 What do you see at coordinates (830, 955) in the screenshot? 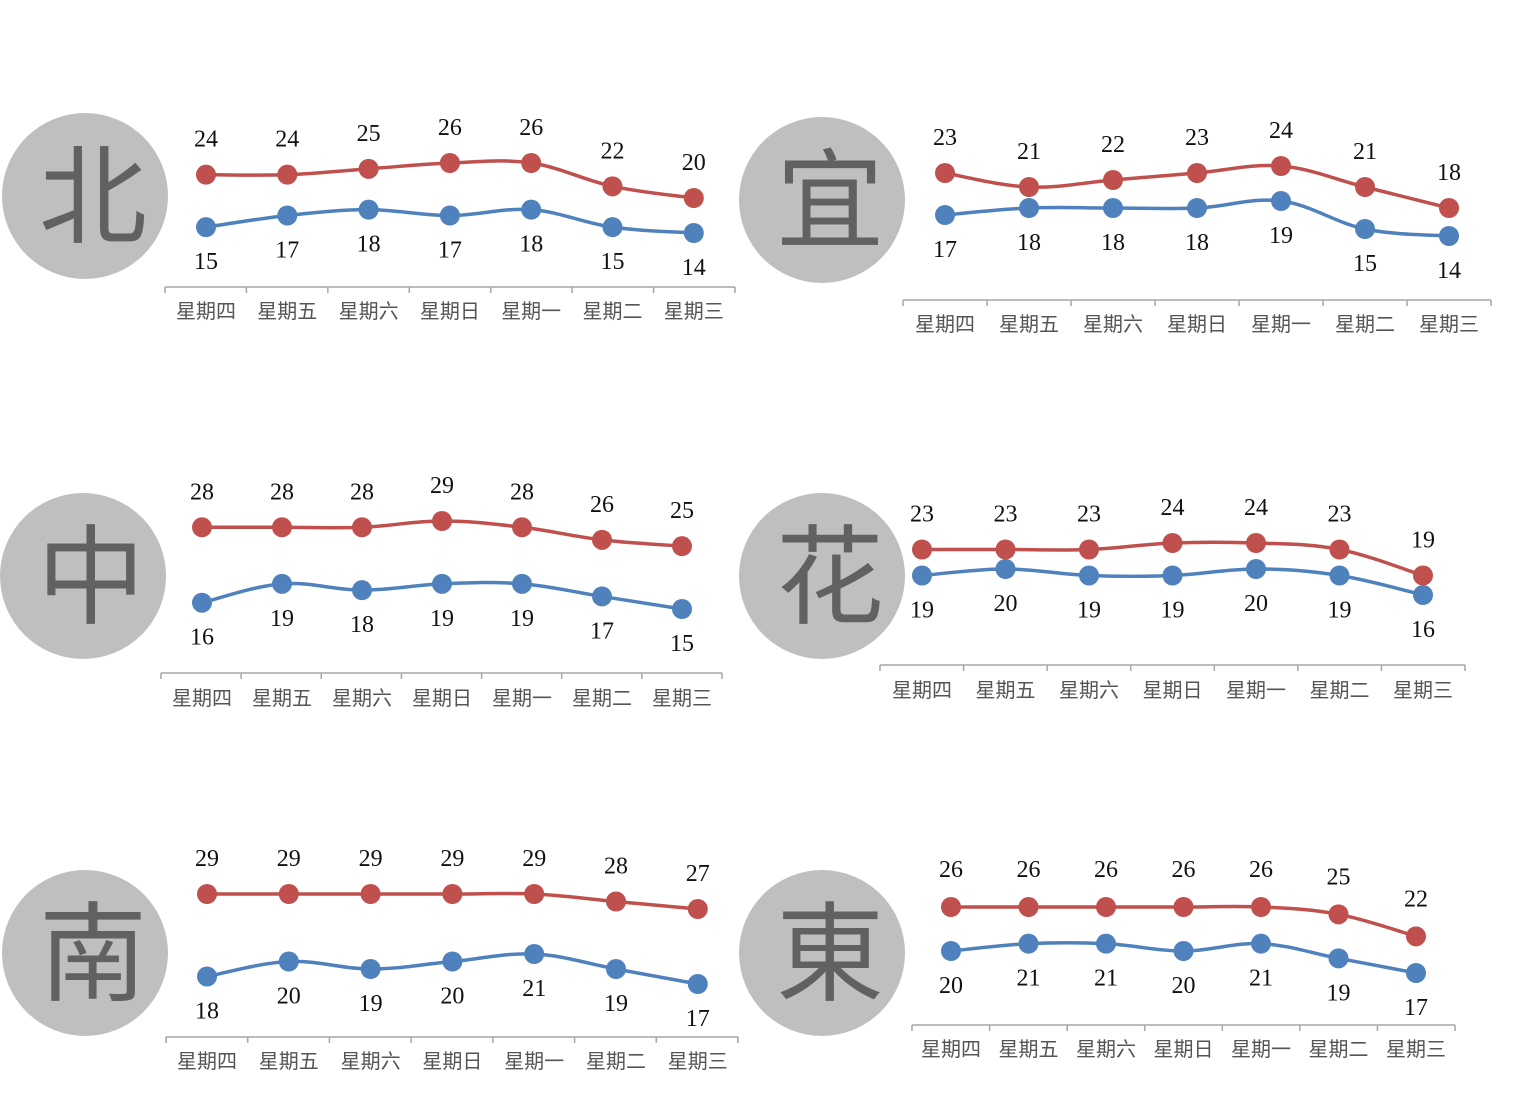
I see `region-label: 東` at bounding box center [830, 955].